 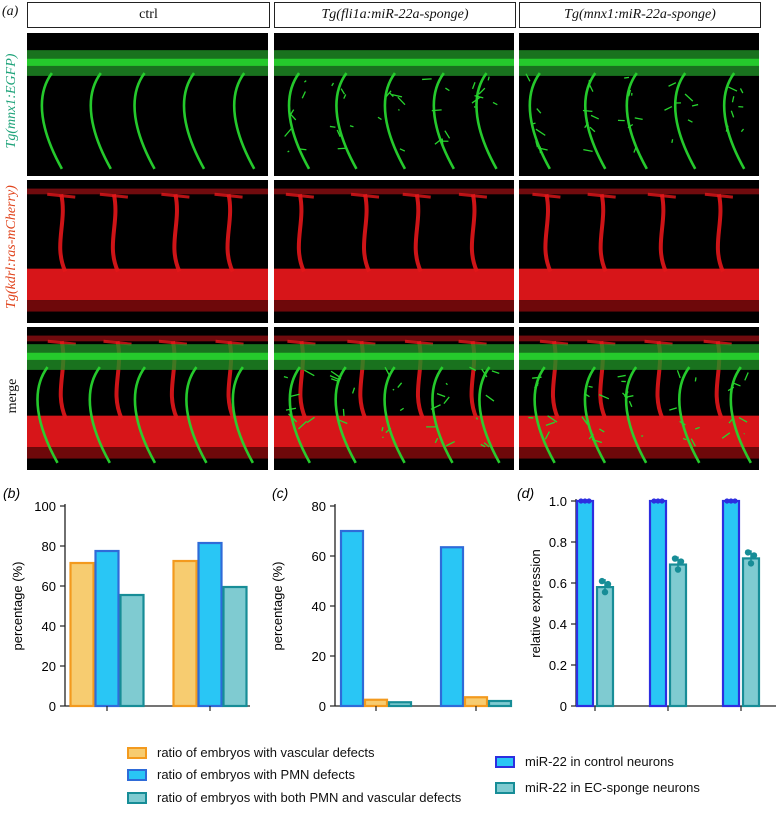 I want to click on row-label-egfp: Tg(mnx1:EGFP), so click(x=11, y=101).